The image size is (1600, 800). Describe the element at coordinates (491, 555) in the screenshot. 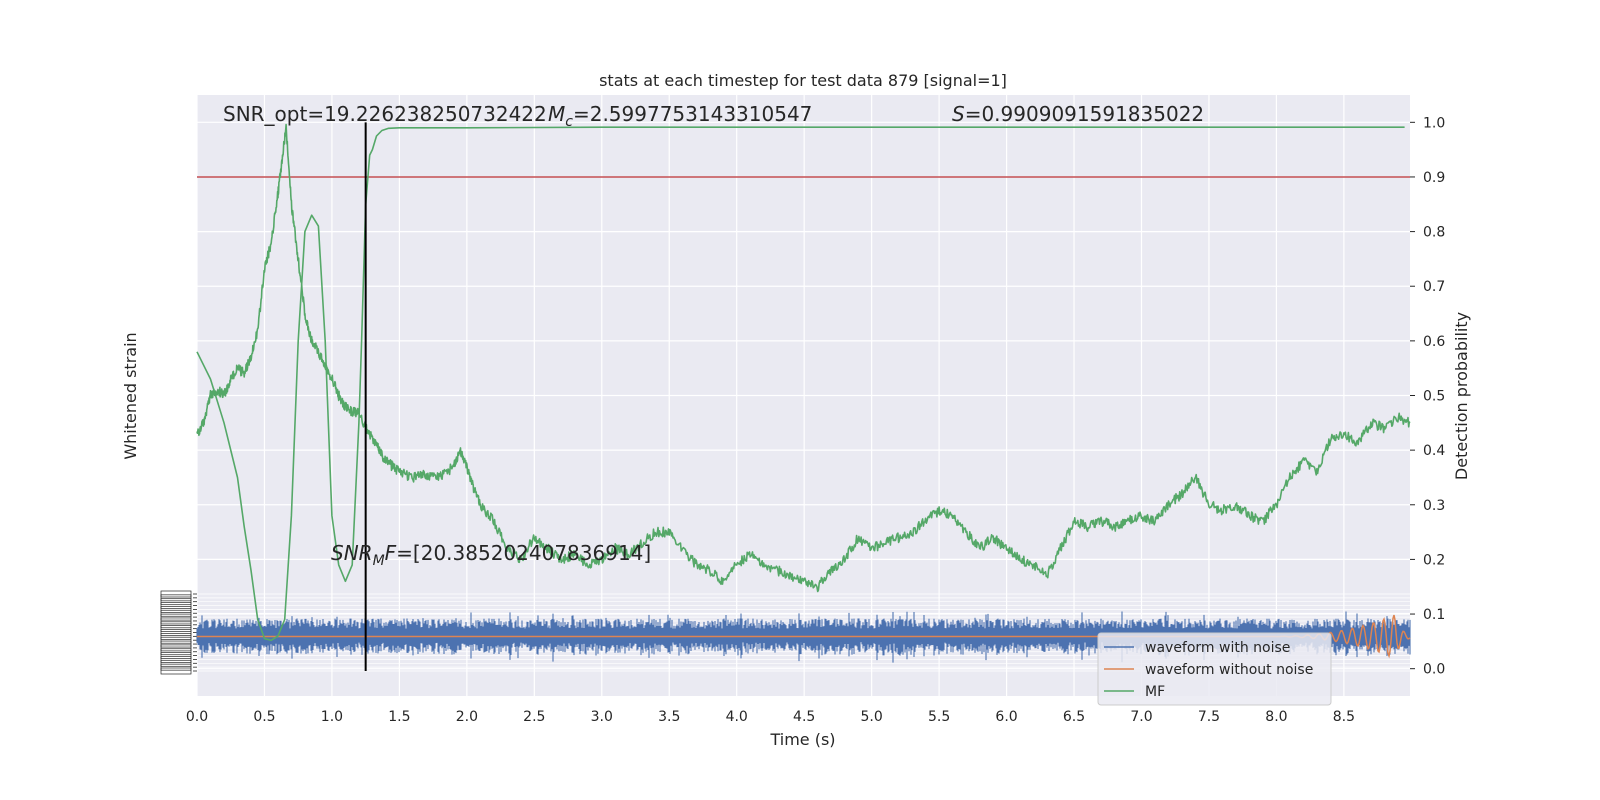

I see `snr-mf-annotation: SNRMF=[20.385202407836914]` at that location.